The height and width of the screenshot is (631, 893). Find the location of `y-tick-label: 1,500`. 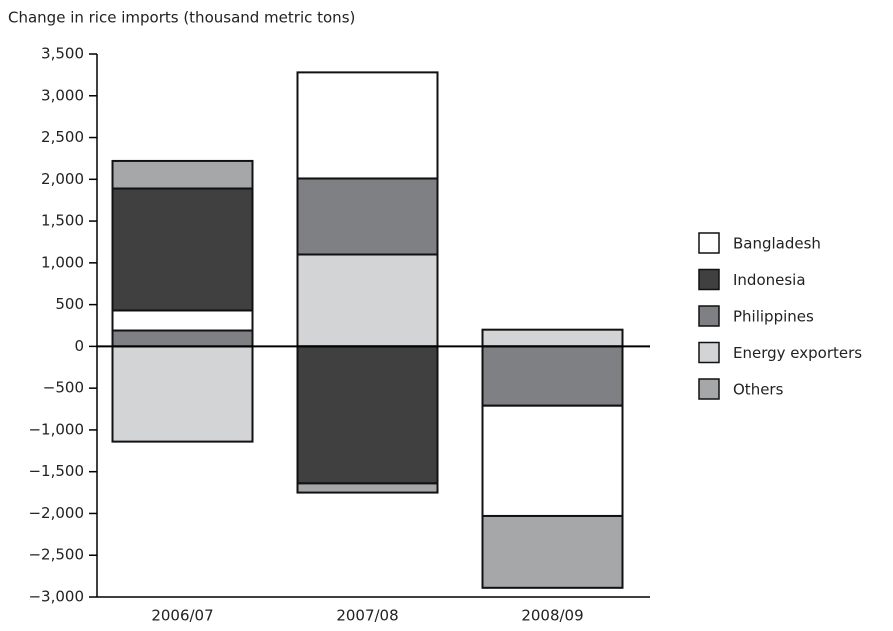

y-tick-label: 1,500 is located at coordinates (62, 221).